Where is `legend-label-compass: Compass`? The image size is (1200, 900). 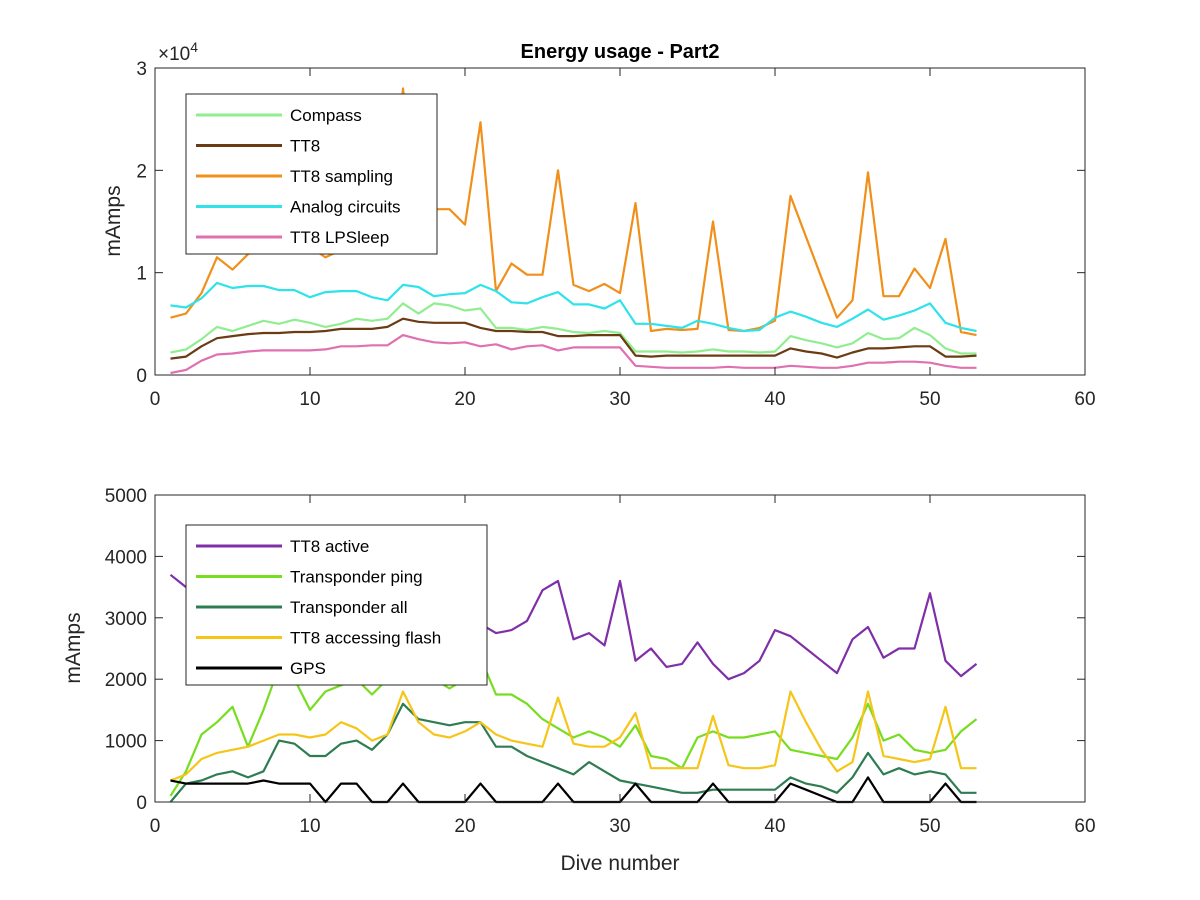
legend-label-compass: Compass is located at coordinates (326, 115).